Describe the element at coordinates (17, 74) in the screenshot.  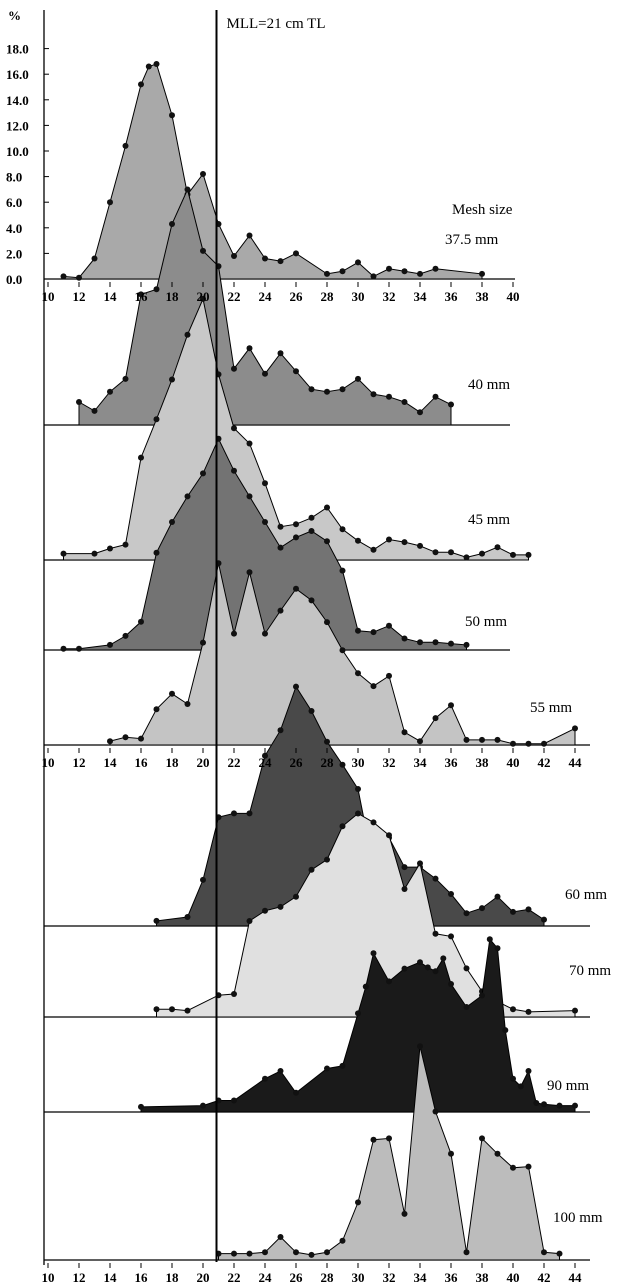
I see `y-tick-label: 16.0` at that location.